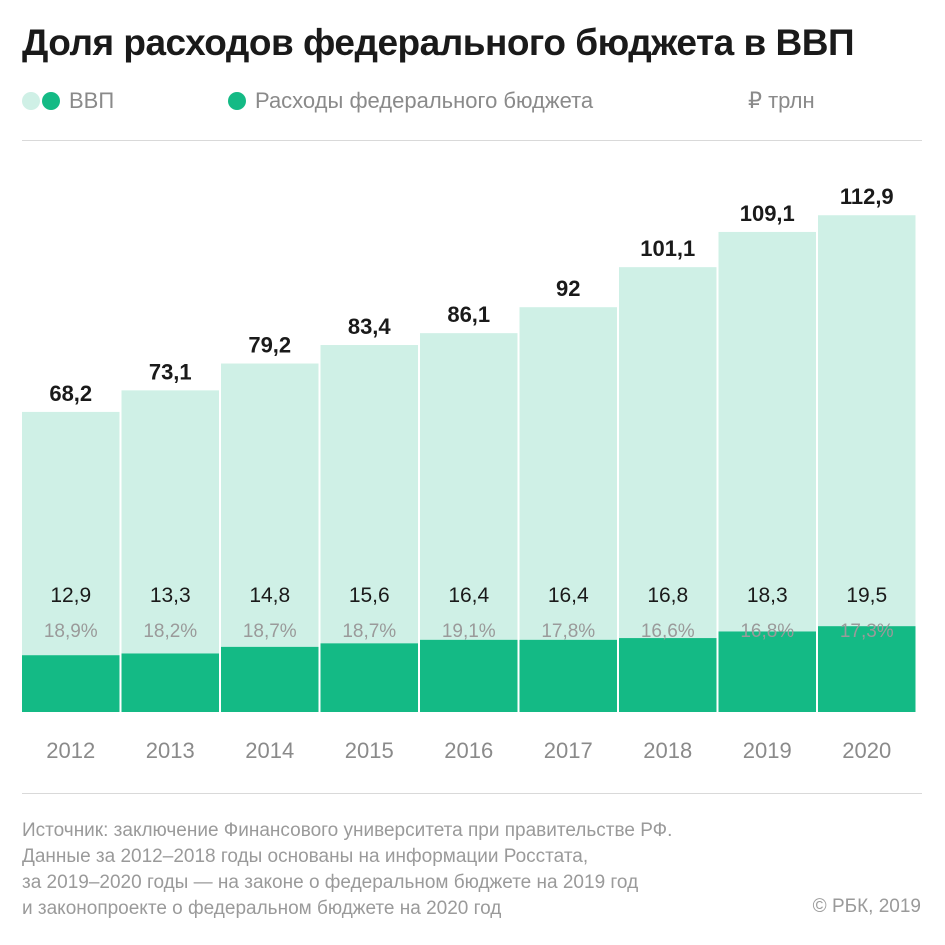  I want to click on label-spending-2017: 16,4, so click(568, 595).